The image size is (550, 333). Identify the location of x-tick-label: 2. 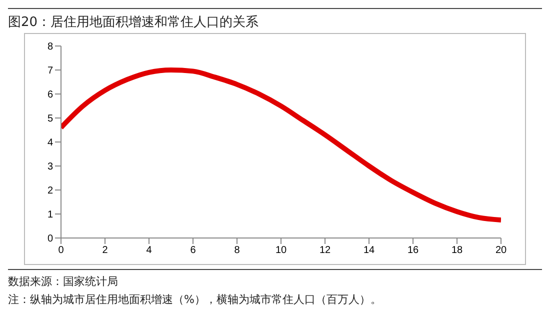
(105, 250).